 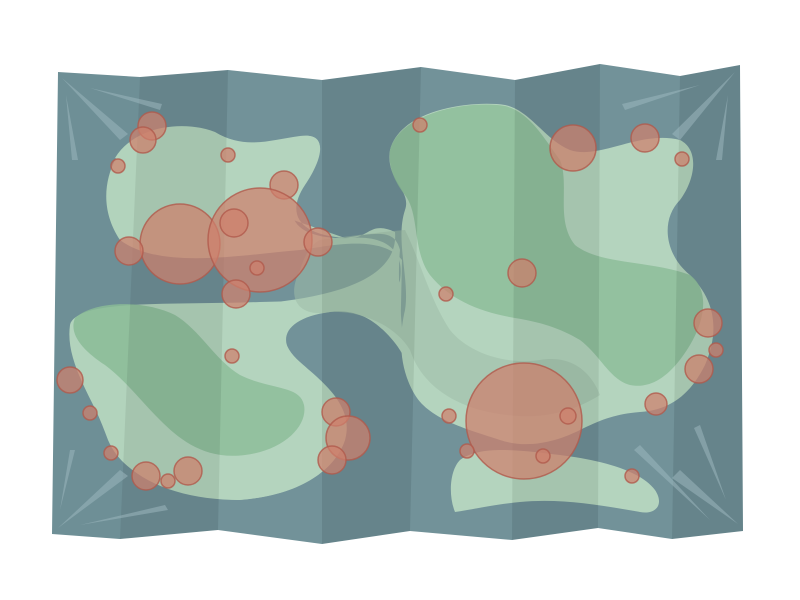 What do you see at coordinates (189, 380) in the screenshot?
I see `forest-west` at bounding box center [189, 380].